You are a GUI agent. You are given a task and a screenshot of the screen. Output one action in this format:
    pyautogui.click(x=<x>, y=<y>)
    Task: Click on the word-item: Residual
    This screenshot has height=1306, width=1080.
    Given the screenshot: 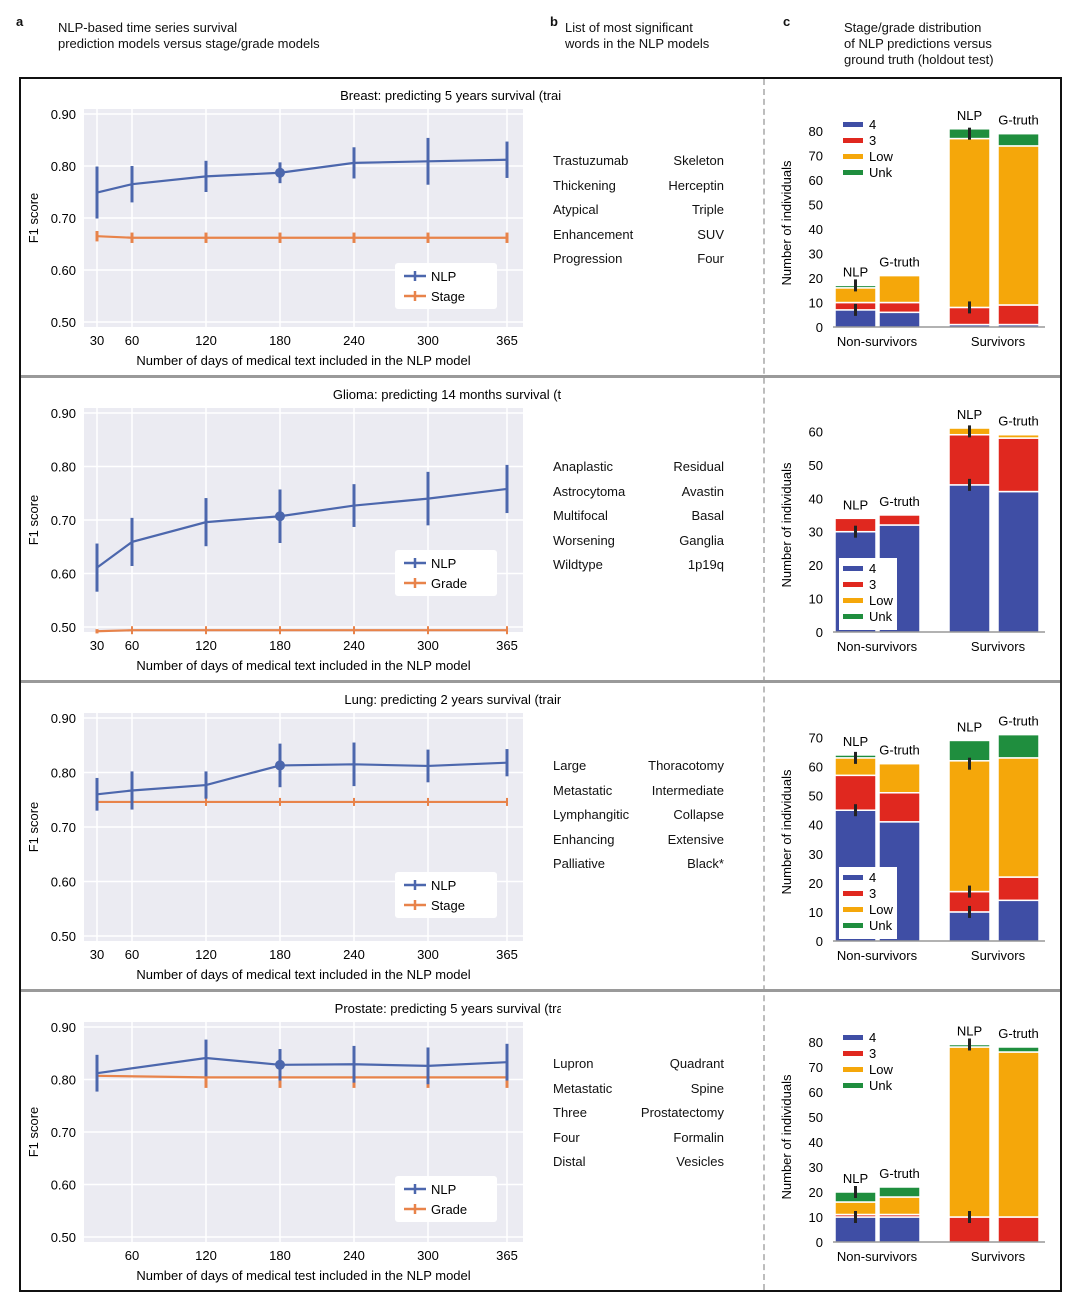 What is the action you would take?
    pyautogui.click(x=698, y=466)
    